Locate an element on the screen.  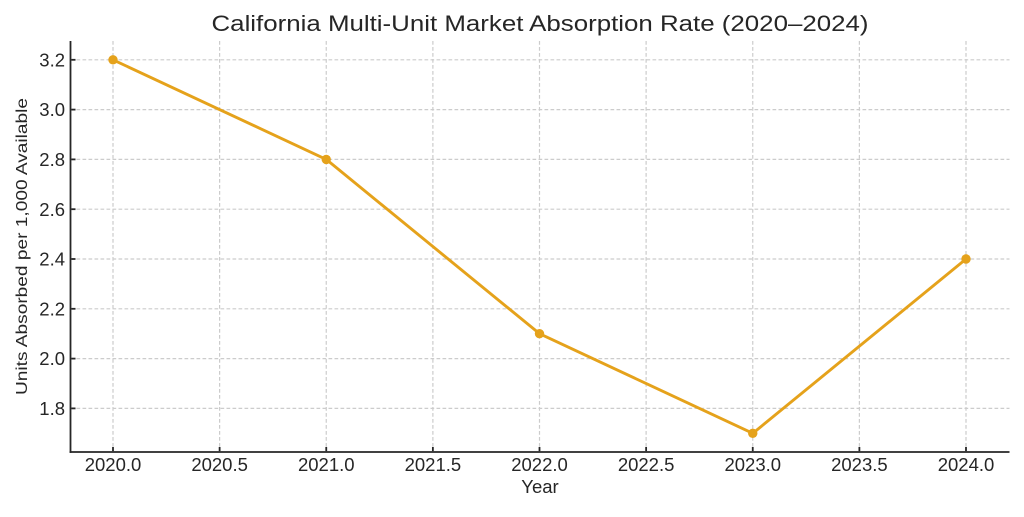
svg-text: 2020.0 is located at coordinates (113, 464).